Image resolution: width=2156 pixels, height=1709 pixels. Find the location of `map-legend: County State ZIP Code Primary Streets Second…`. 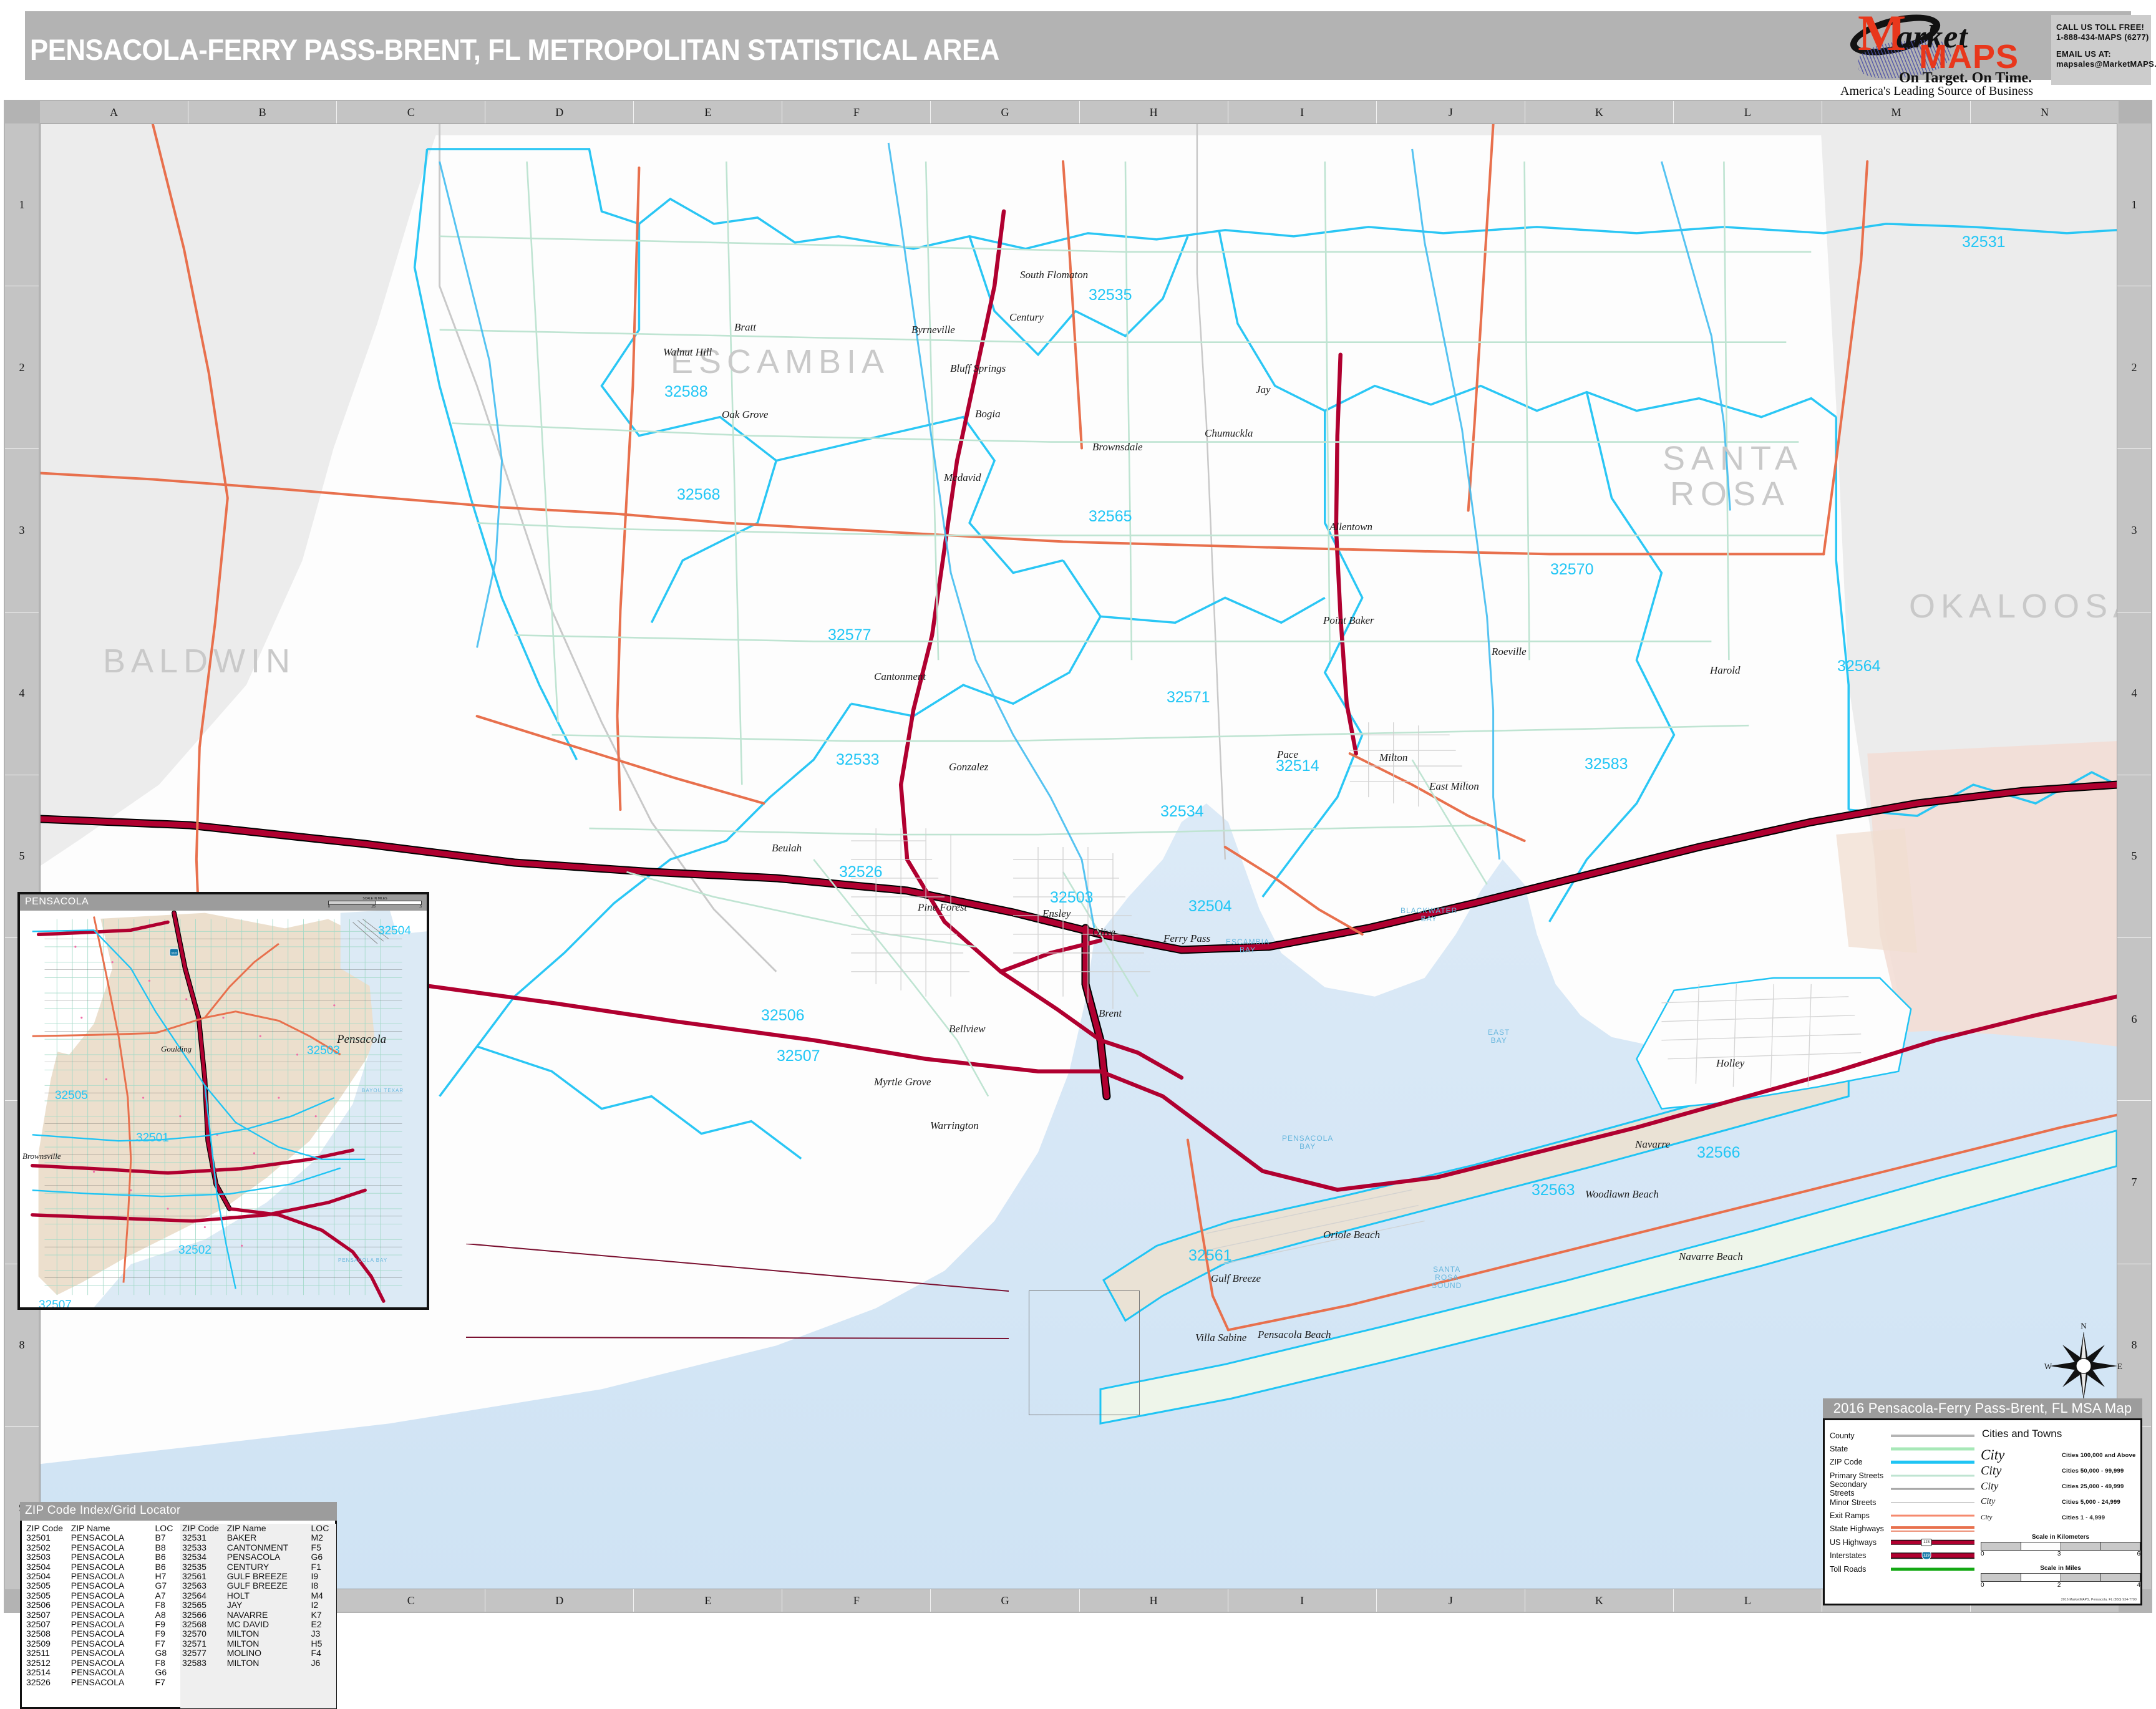

map-legend: County State ZIP Code Primary Streets Second… is located at coordinates (1982, 1512).